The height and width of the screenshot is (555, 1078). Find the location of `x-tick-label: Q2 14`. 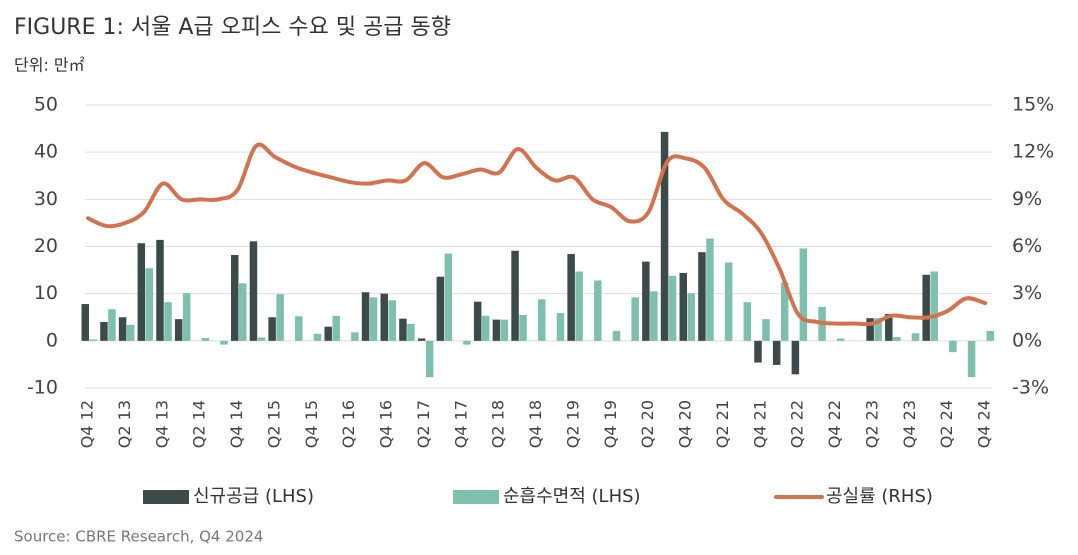

x-tick-label: Q2 14 is located at coordinates (199, 424).